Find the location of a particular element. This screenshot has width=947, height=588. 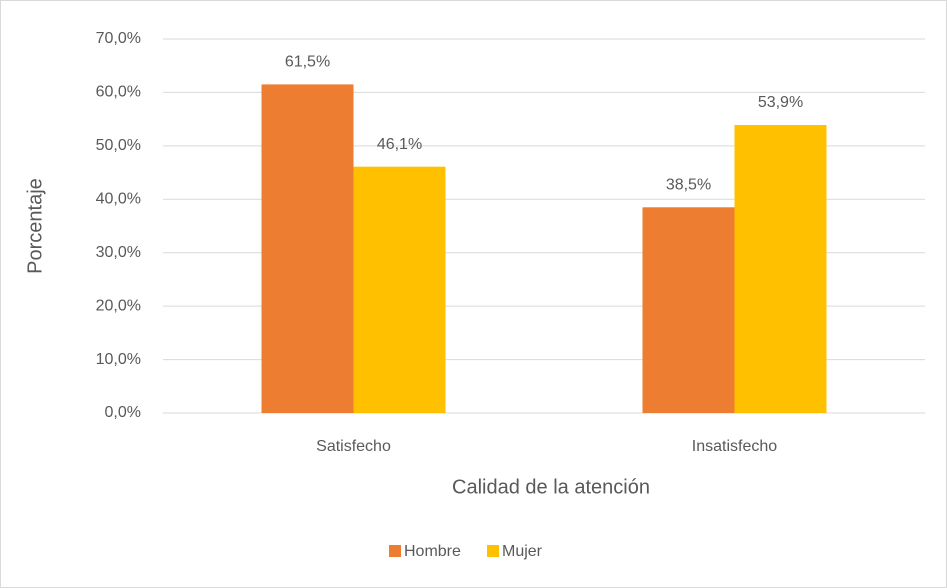

y-tick-label: 50,0% is located at coordinates (118, 145).